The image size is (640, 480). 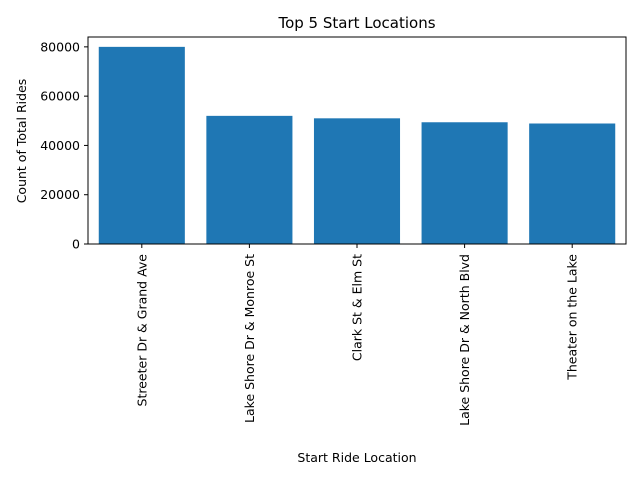 What do you see at coordinates (60, 46) in the screenshot?
I see `y-tick-label: 80000` at bounding box center [60, 46].